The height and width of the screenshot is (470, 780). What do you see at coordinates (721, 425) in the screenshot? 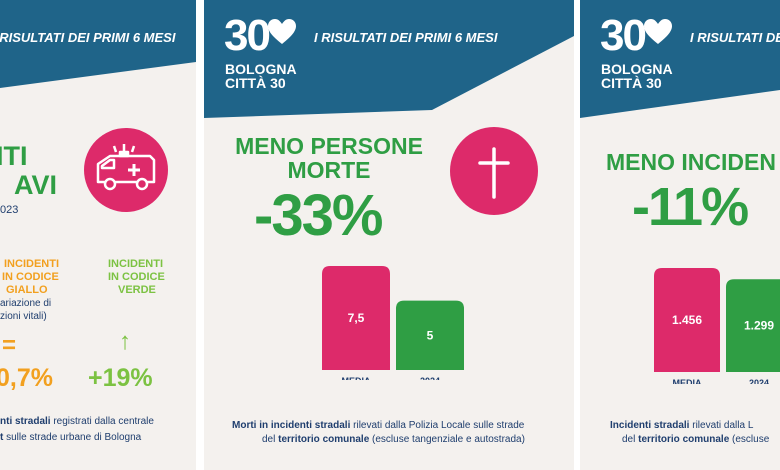
I see `right-footer-rest1: rilevati dalla L` at bounding box center [721, 425].